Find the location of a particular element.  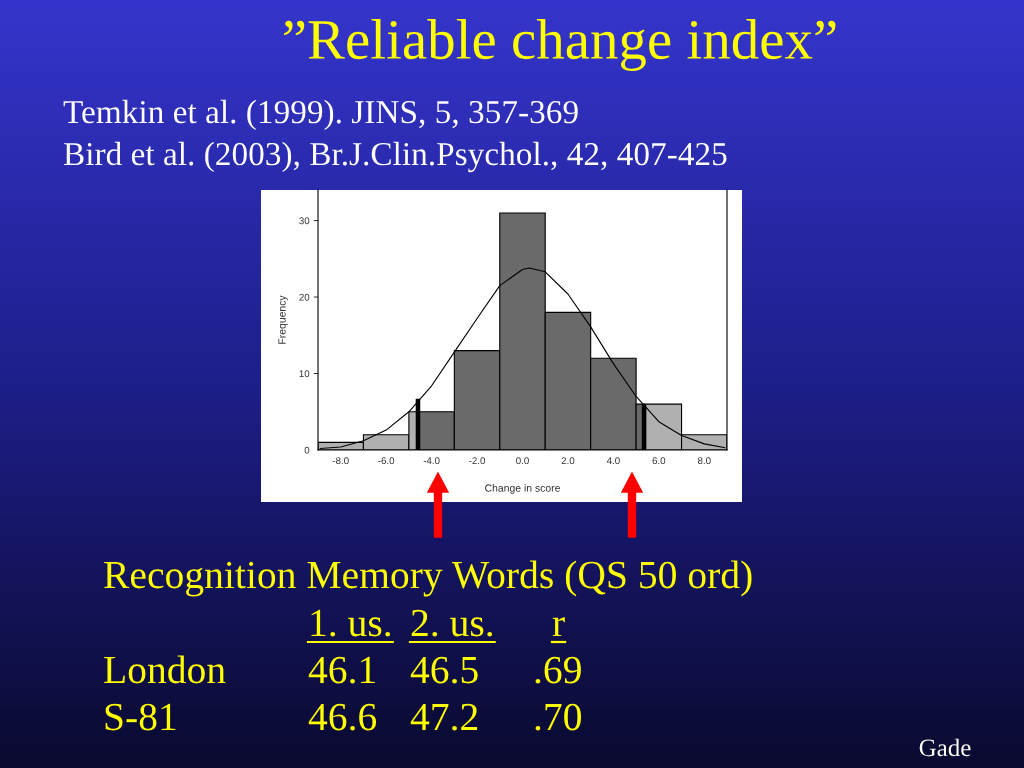

x-tick-label: 0.0 is located at coordinates (522, 461).